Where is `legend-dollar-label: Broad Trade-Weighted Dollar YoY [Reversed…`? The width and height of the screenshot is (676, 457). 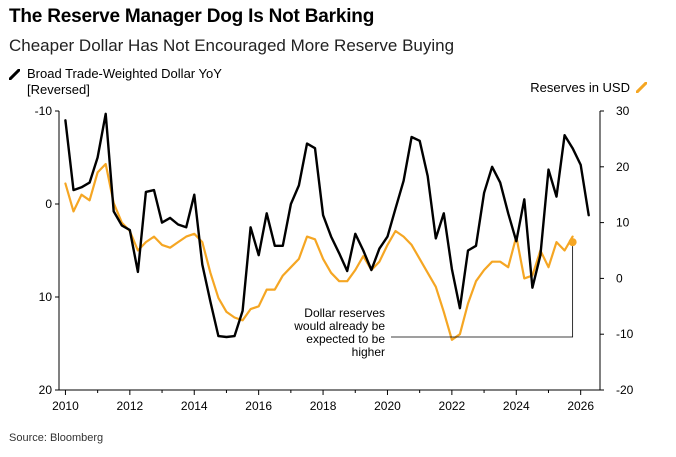 legend-dollar-label: Broad Trade-Weighted Dollar YoY [Reversed… is located at coordinates (124, 81).